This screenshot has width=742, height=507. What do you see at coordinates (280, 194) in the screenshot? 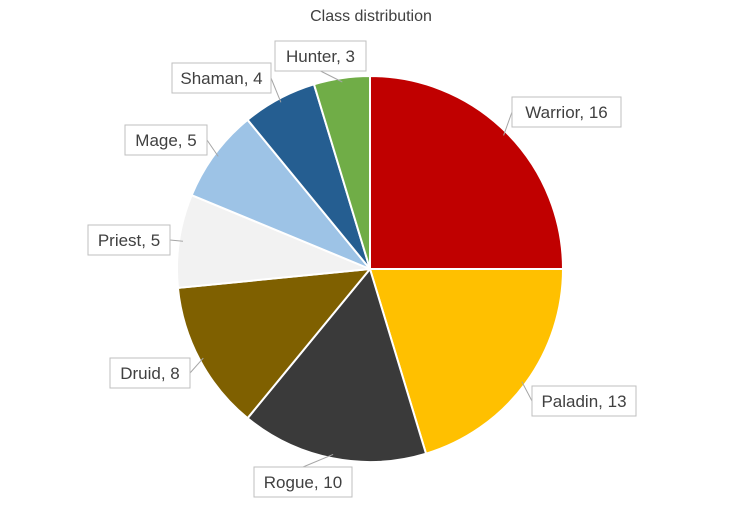
I see `pie-slice-mage` at bounding box center [280, 194].